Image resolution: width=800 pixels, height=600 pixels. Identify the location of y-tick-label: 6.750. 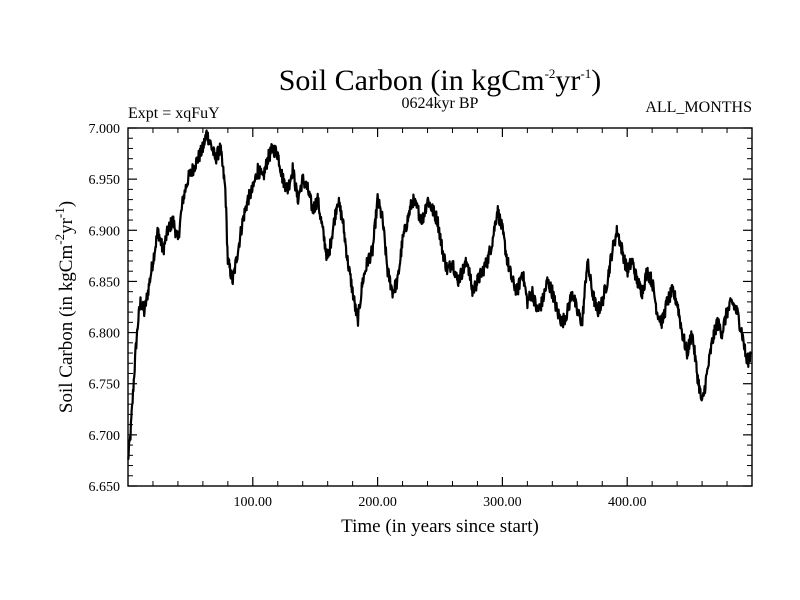
(105, 385).